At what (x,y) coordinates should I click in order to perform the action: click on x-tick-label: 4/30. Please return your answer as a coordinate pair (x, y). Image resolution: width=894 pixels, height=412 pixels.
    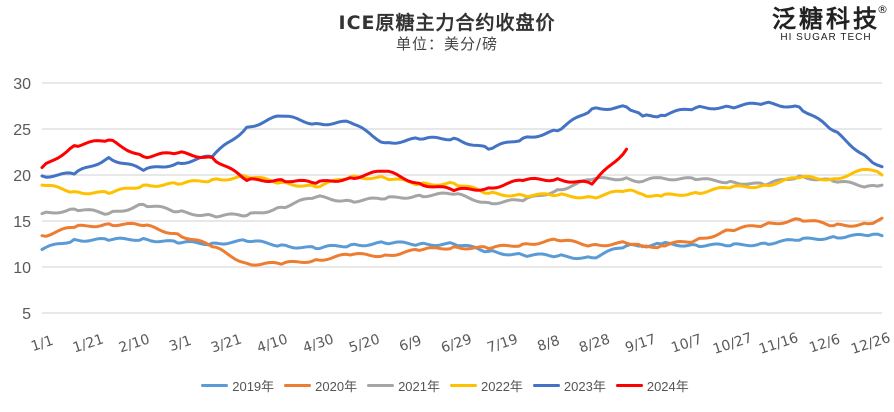
    Looking at the image, I should click on (318, 343).